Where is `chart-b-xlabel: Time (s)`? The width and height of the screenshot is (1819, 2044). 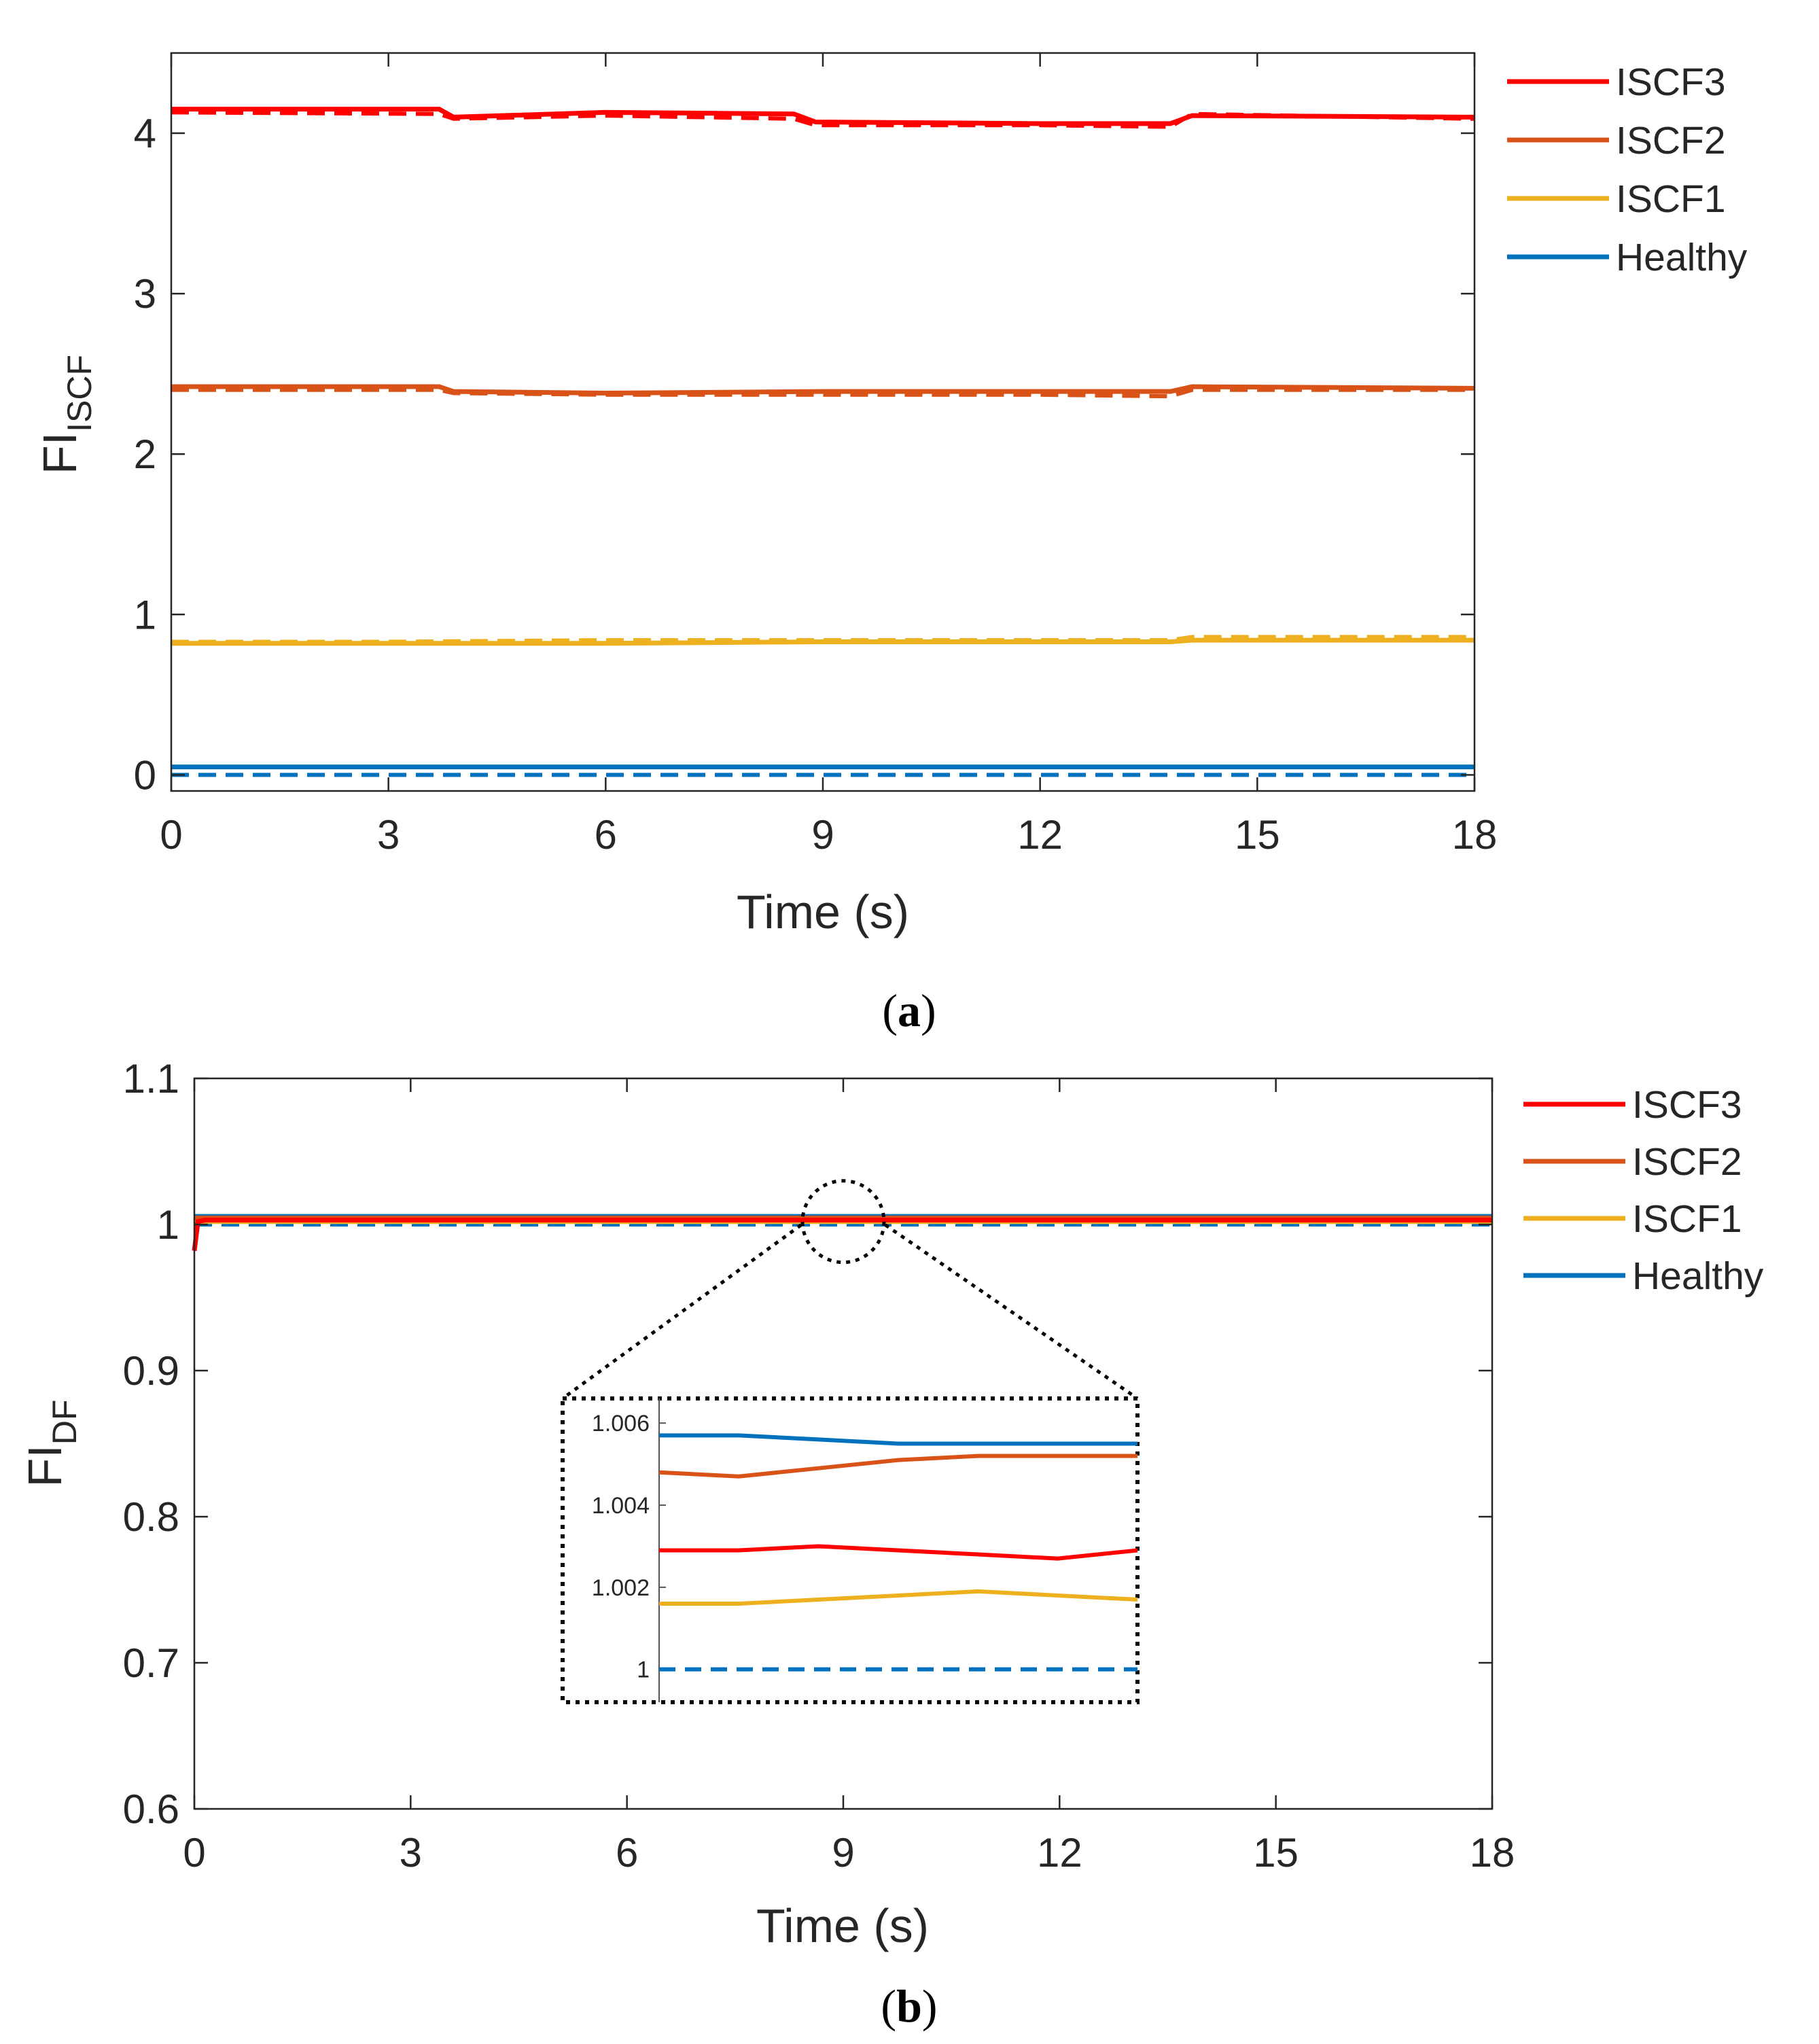
chart-b-xlabel: Time (s) is located at coordinates (842, 1925).